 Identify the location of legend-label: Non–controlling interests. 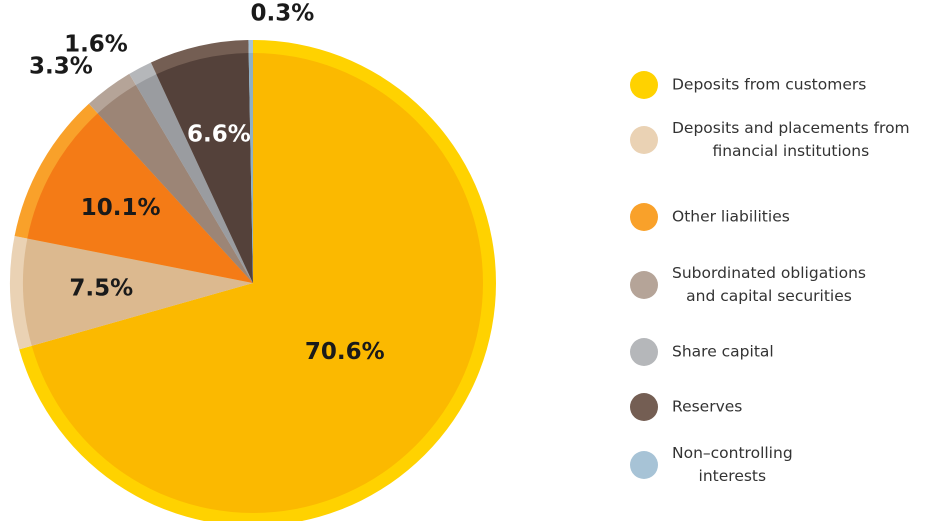
(732, 464).